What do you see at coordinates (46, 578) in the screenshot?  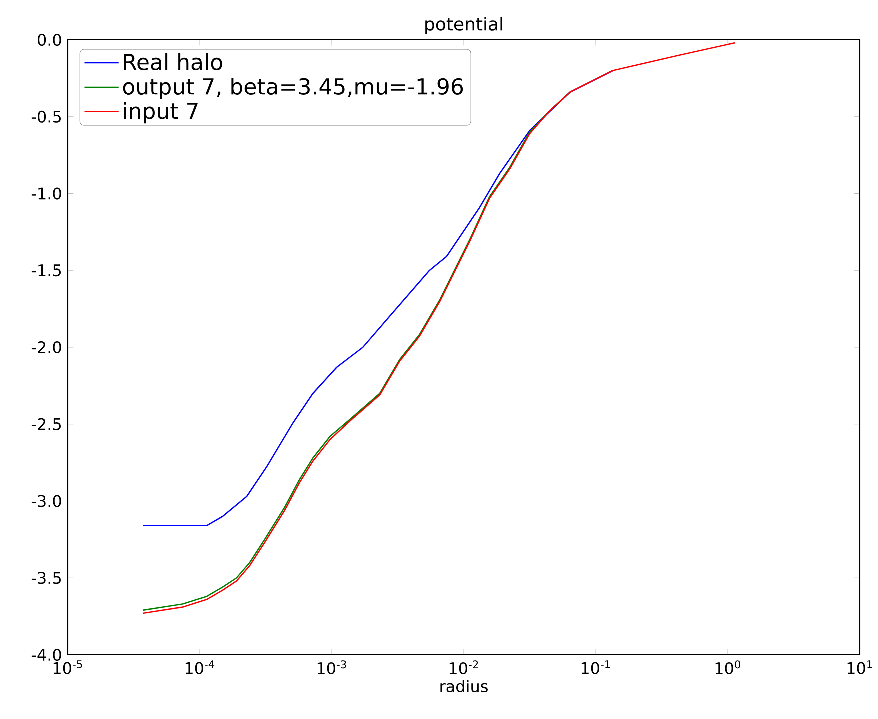 I see `y-tick-label: -3.5` at bounding box center [46, 578].